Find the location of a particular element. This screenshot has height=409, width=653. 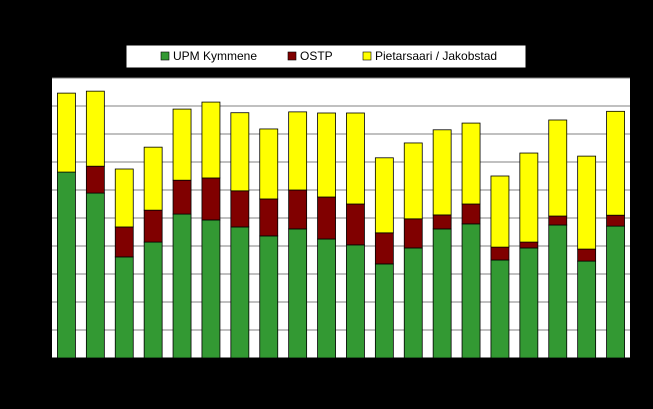

y-tick-label: 6 is located at coordinates (42, 189).